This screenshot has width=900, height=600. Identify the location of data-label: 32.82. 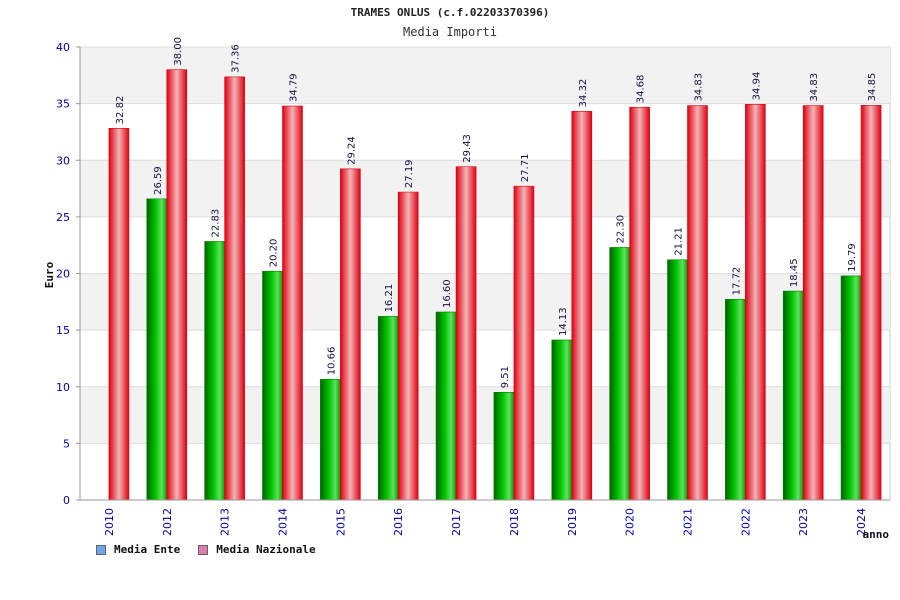
(120, 110).